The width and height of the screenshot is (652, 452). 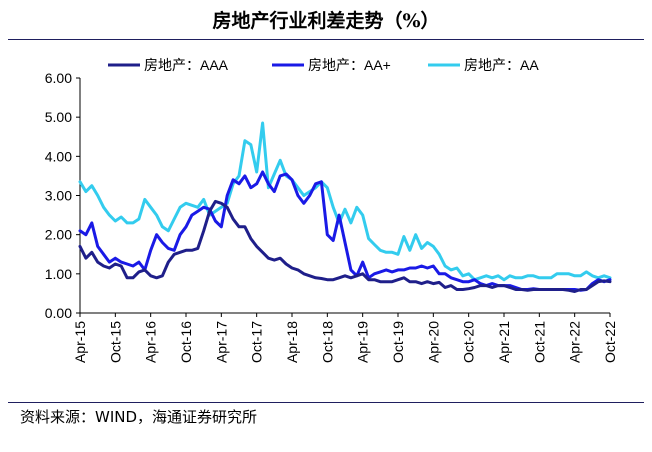 I want to click on legend-label-0: 房地产：AAA, so click(x=186, y=65).